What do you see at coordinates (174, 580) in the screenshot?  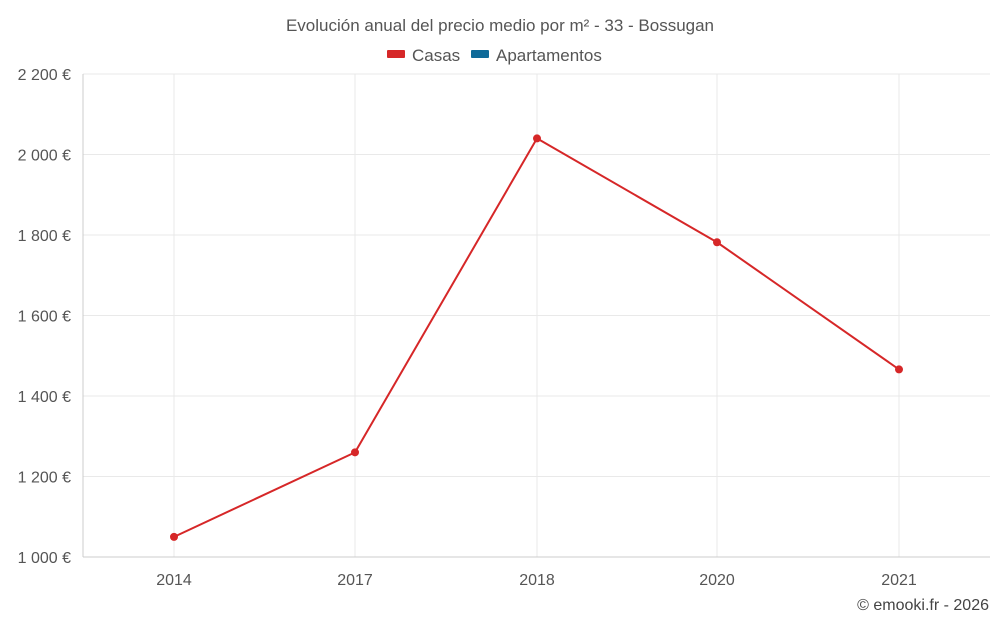 I see `x-tick-label: 2014` at bounding box center [174, 580].